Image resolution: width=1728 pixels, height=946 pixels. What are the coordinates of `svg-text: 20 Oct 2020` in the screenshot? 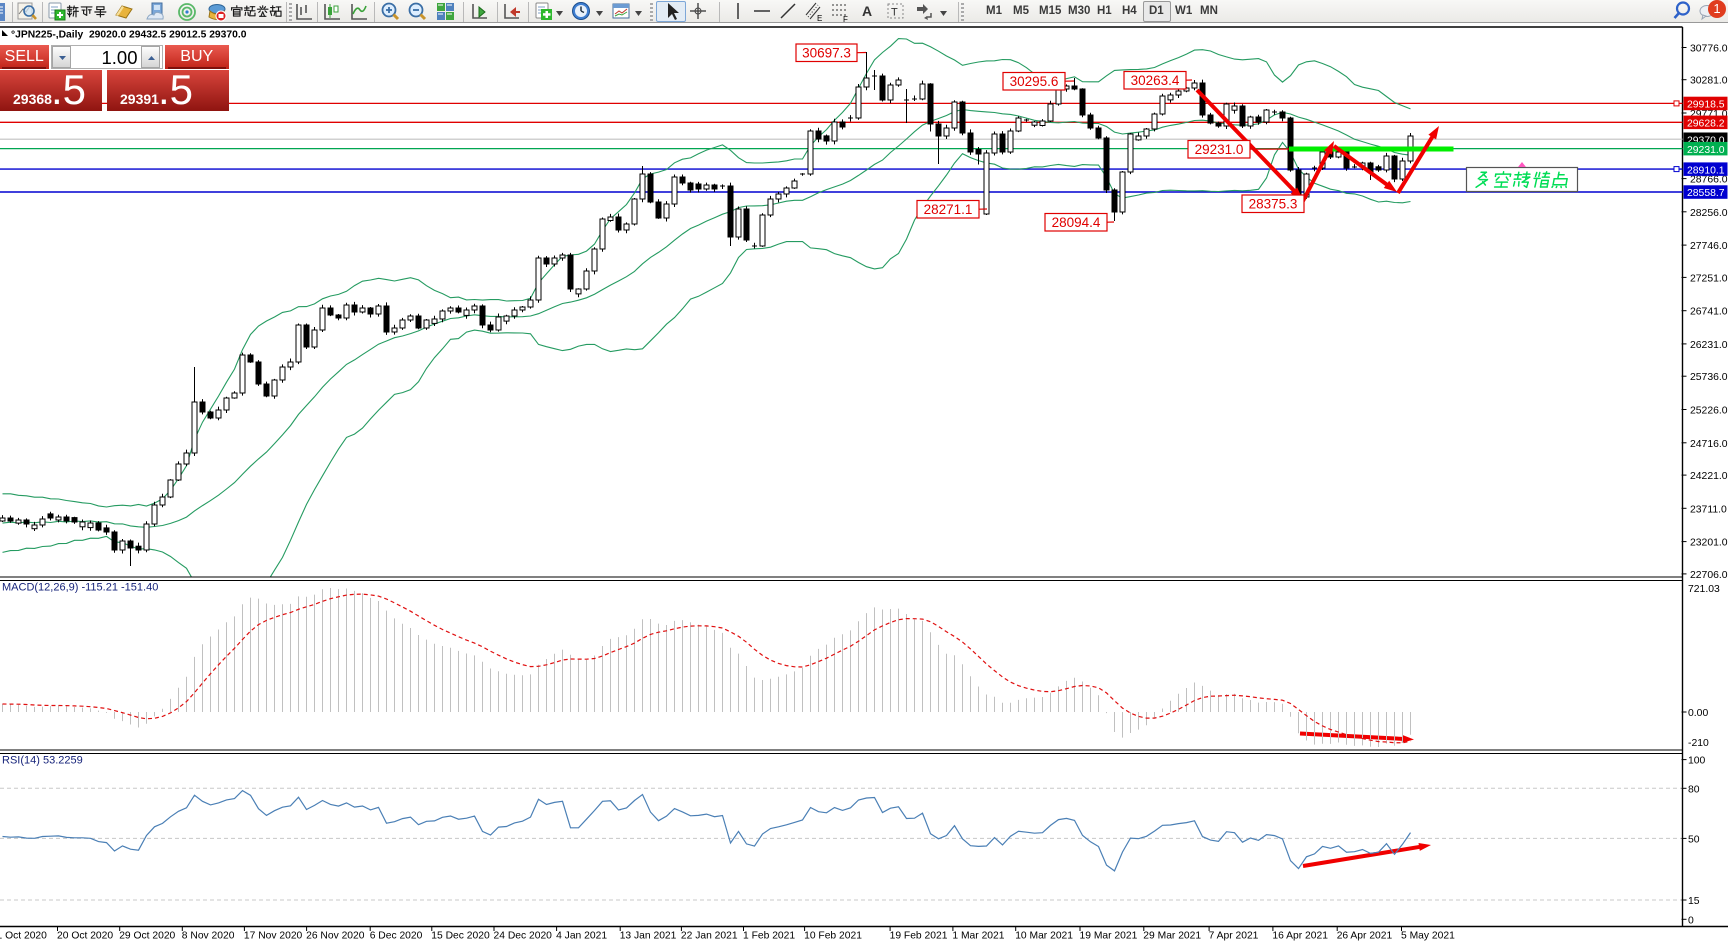 It's located at (85, 936).